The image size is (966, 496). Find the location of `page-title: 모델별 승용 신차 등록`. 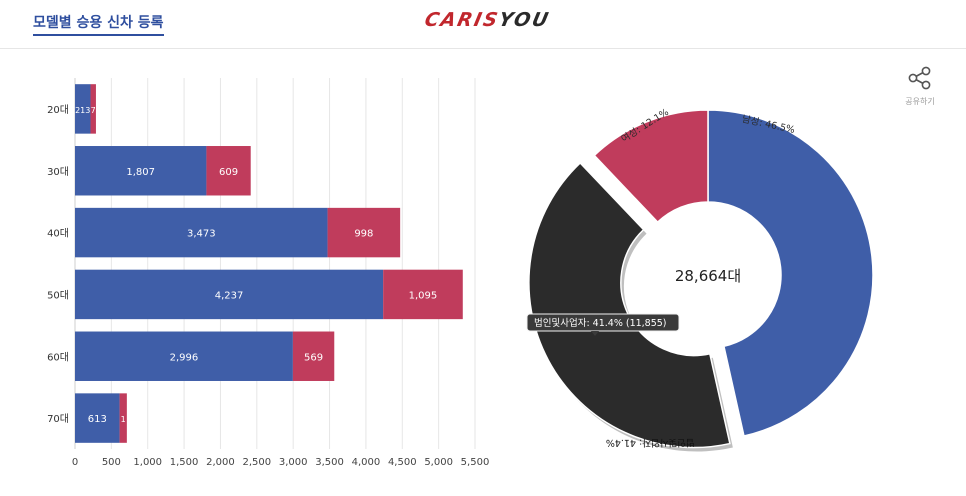

page-title: 모델별 승용 신차 등록 is located at coordinates (98, 24).